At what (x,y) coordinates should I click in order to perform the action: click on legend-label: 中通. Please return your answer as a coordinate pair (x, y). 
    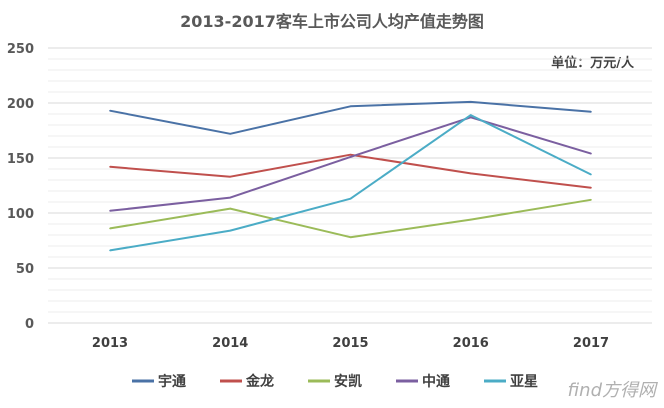
    Looking at the image, I should click on (436, 381).